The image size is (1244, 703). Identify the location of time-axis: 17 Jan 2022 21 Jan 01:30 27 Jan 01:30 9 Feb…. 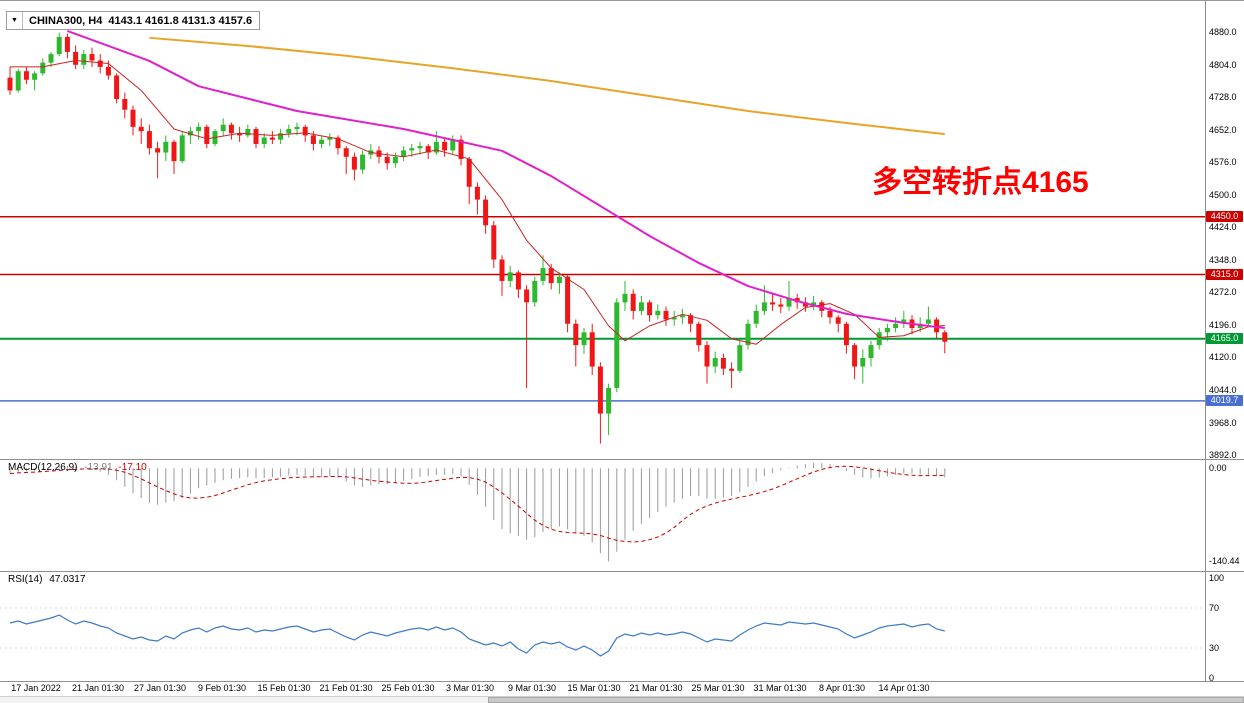
(602, 689).